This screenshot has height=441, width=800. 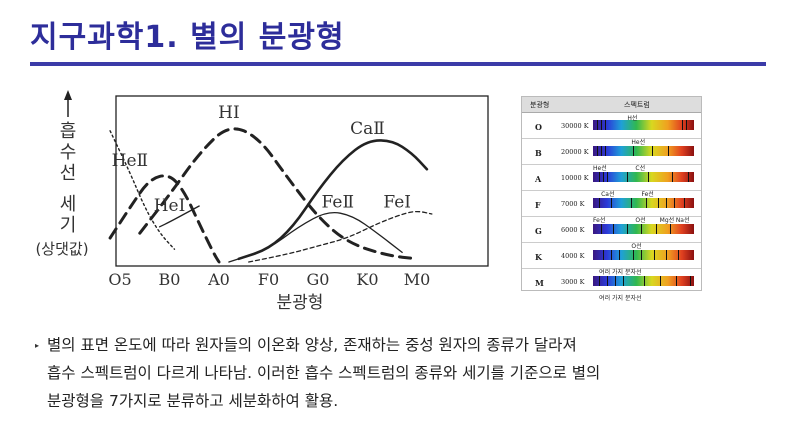 I want to click on spectral-row-G: G 6000 K O선, so click(x=611, y=233).